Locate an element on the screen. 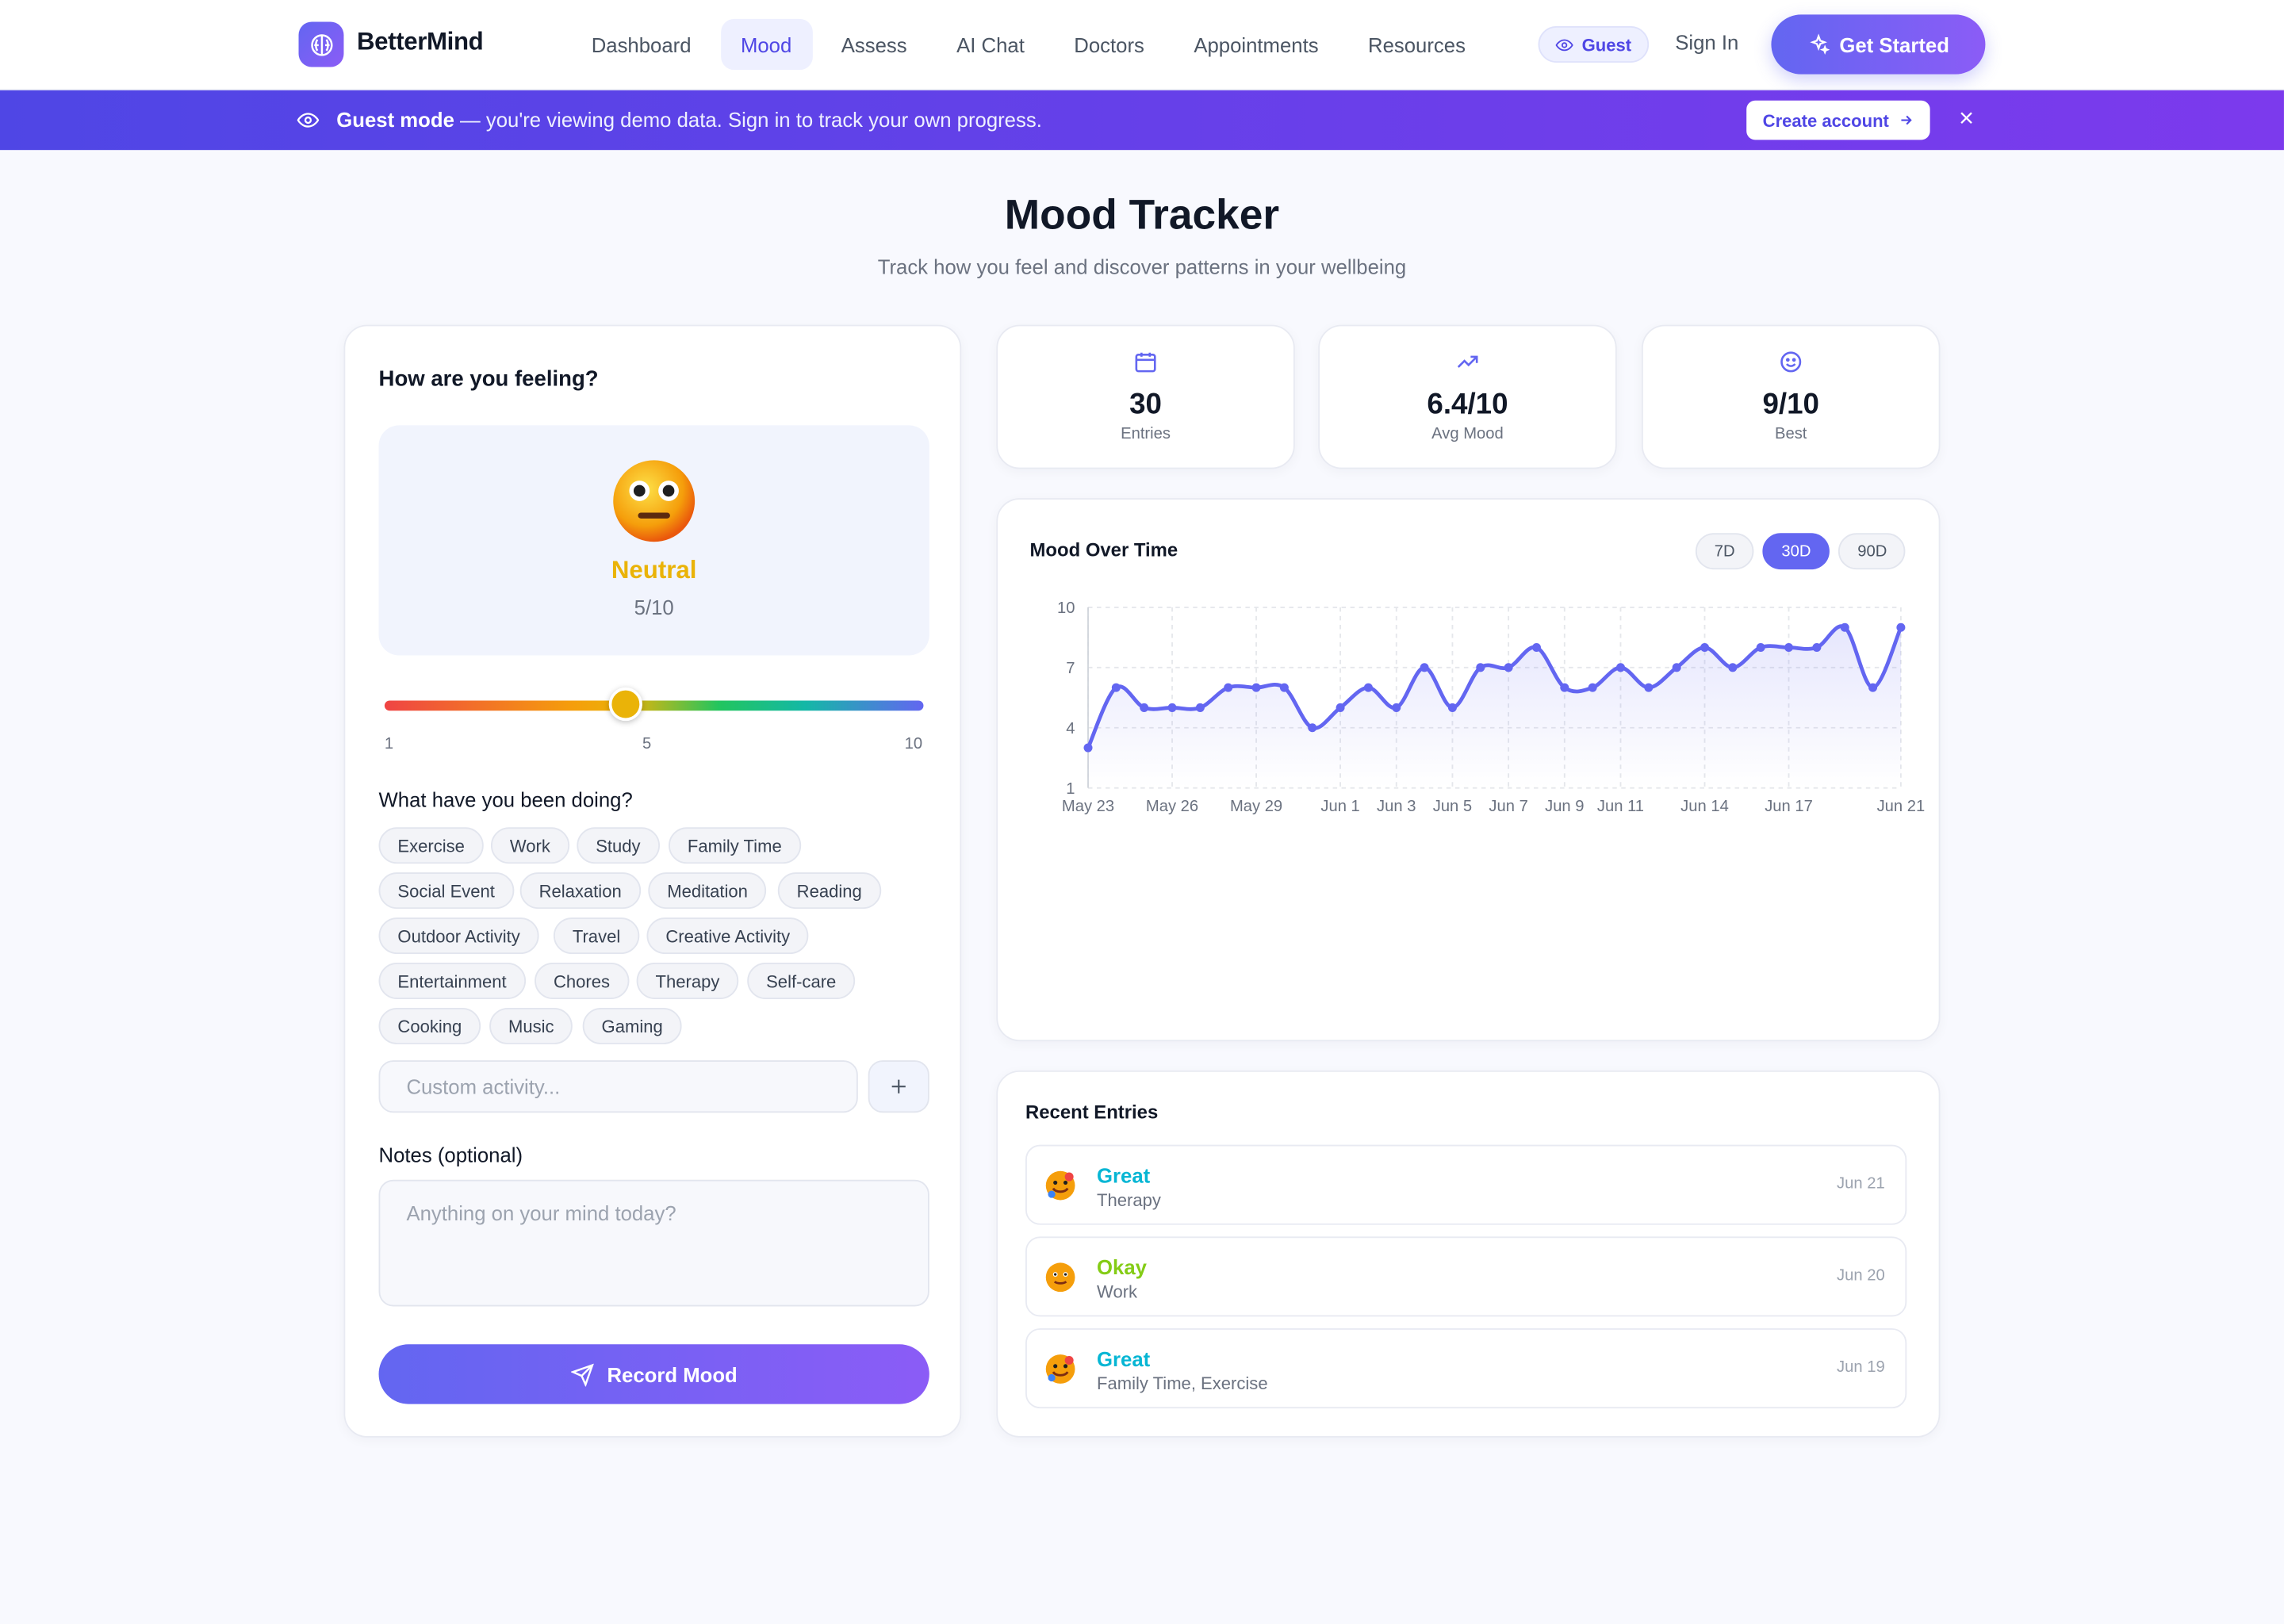  activity-chip: Family Time is located at coordinates (735, 845).